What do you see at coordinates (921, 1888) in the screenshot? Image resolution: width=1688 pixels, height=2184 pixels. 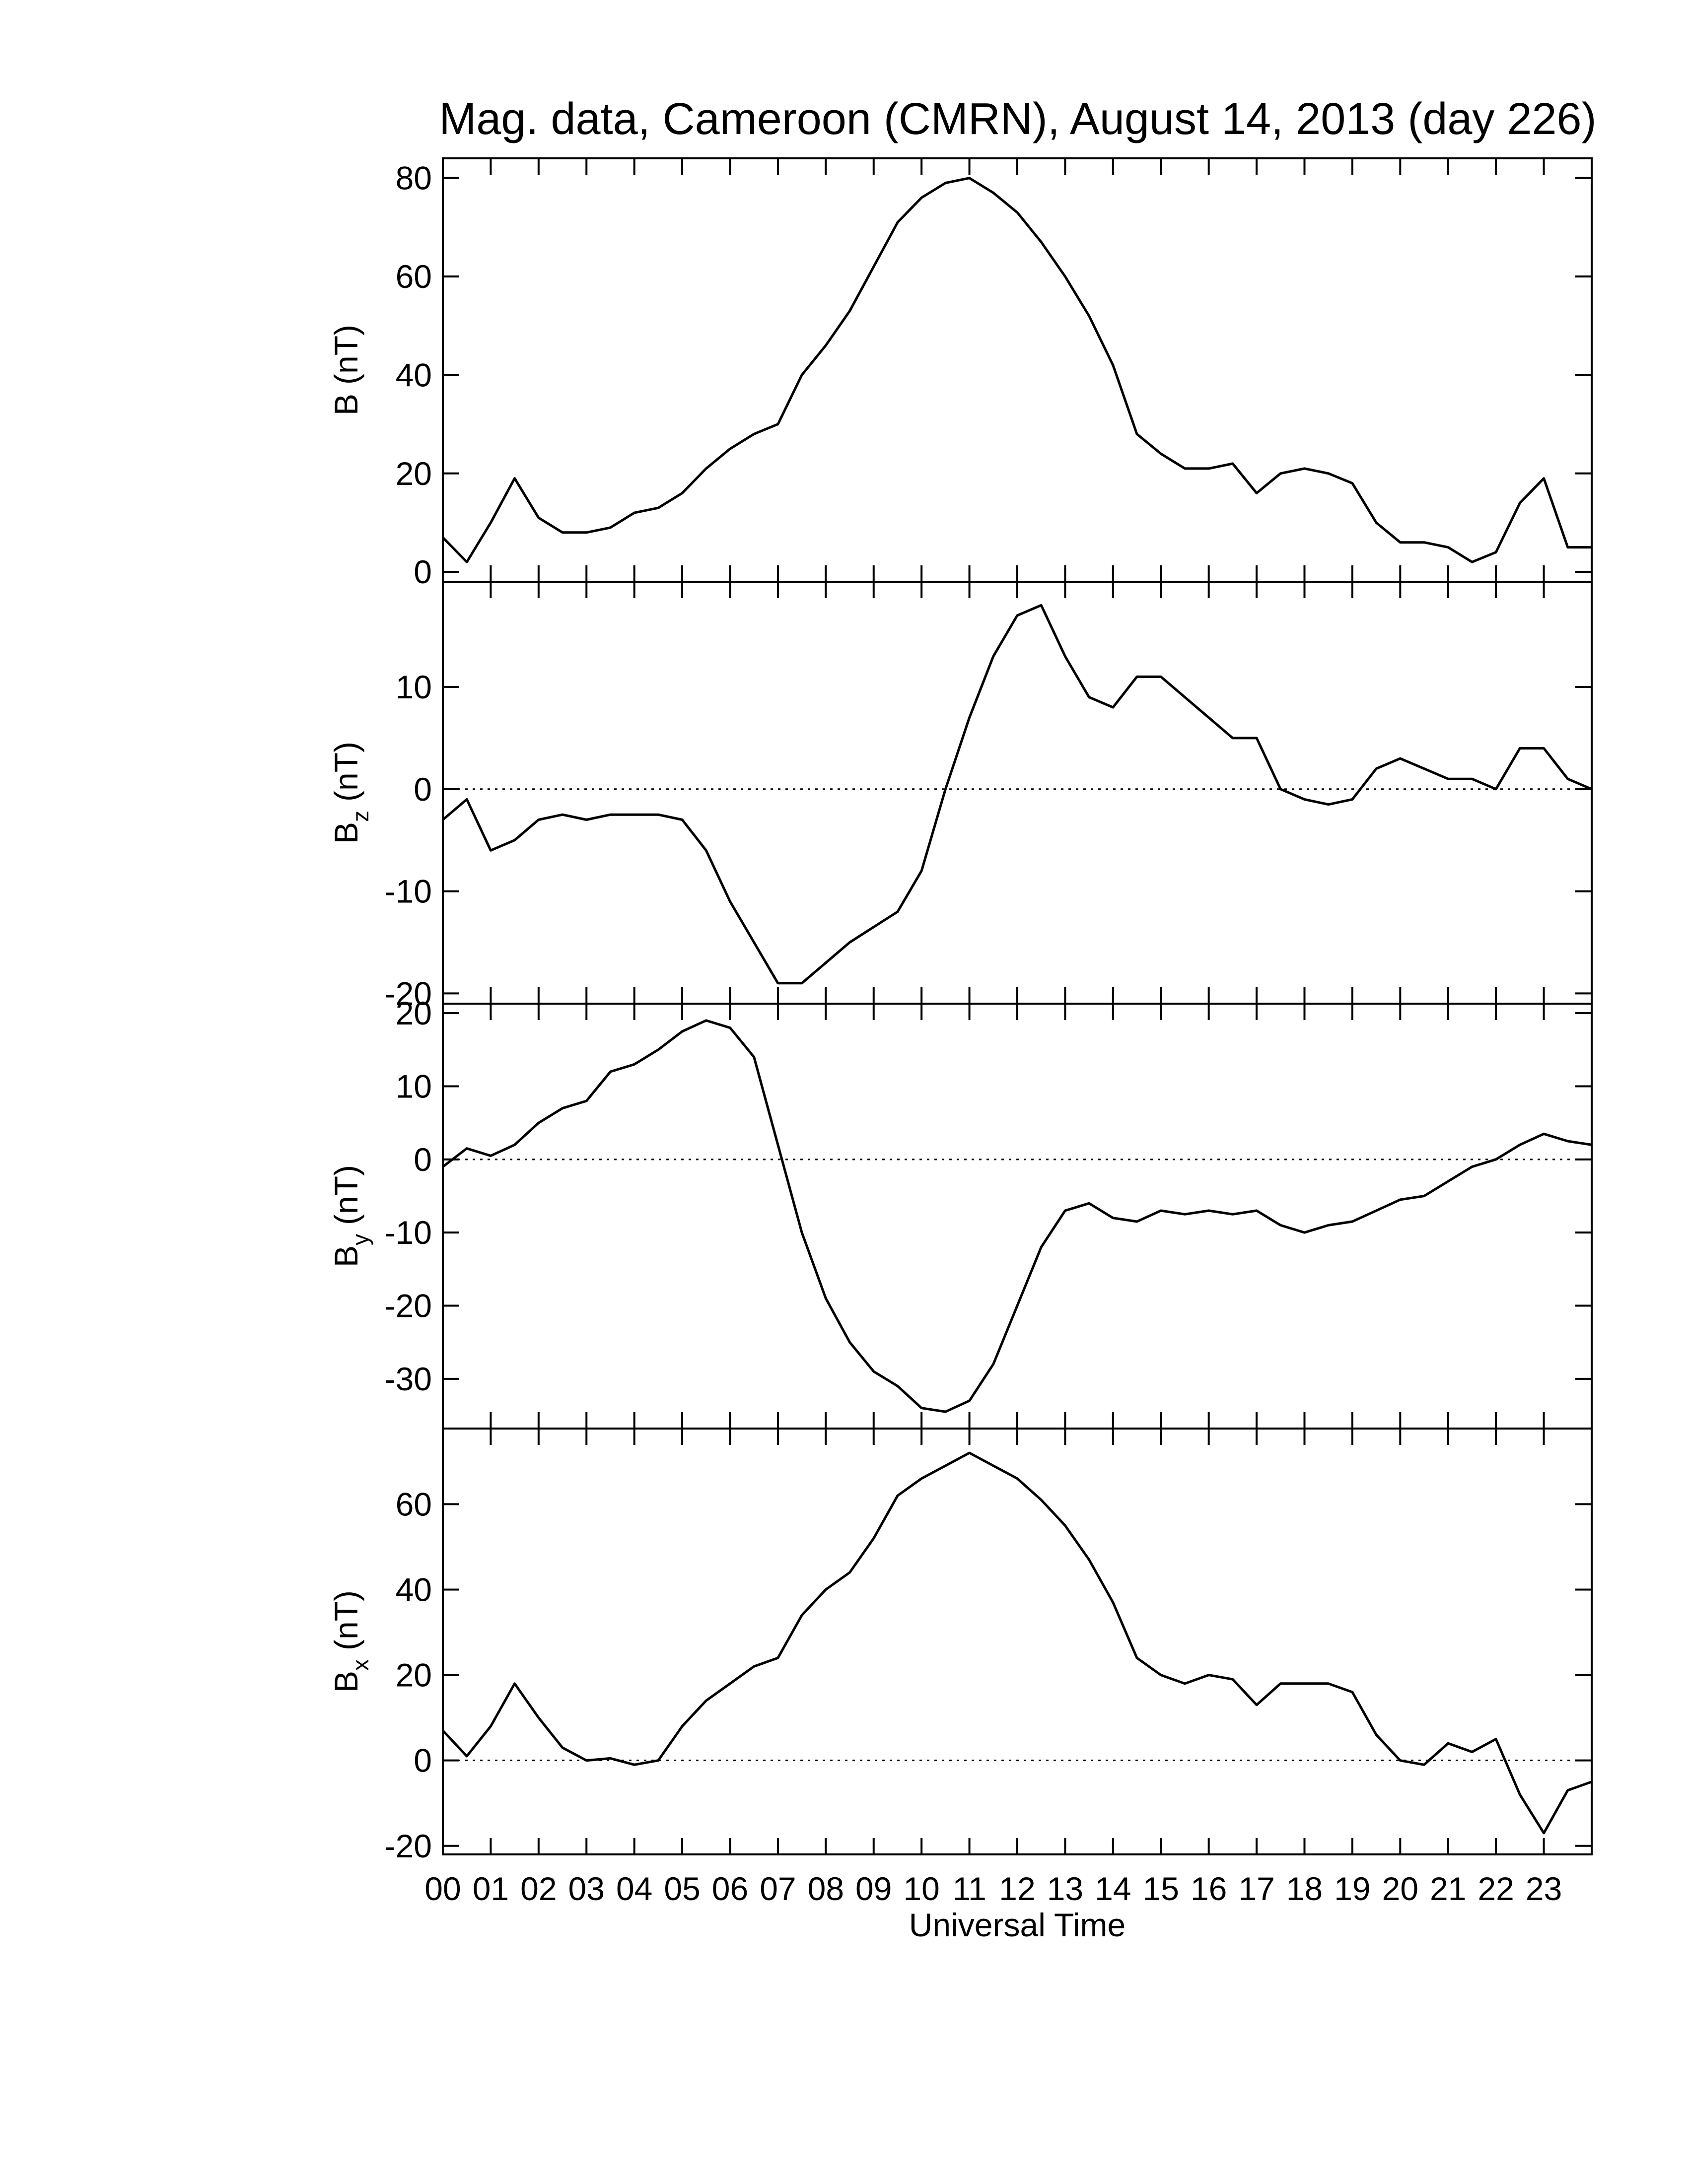 I see `x-tick-label: 10` at bounding box center [921, 1888].